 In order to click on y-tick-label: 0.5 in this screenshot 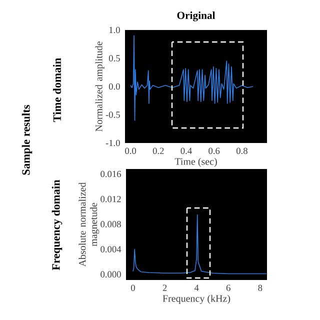, I will do `click(114, 58)`.